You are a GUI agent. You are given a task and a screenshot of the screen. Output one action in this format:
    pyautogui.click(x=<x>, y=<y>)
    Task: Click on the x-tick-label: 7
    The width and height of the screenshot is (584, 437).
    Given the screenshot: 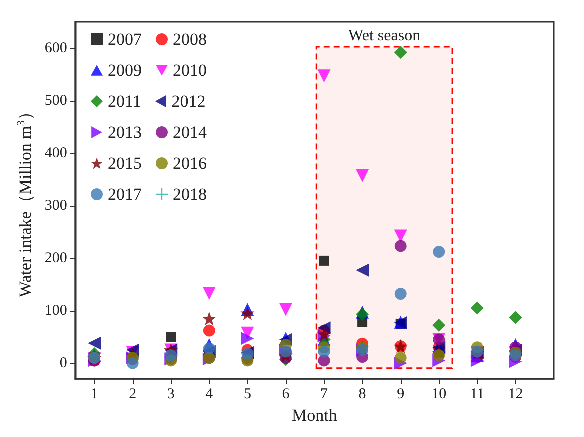 What is the action you would take?
    pyautogui.click(x=324, y=394)
    